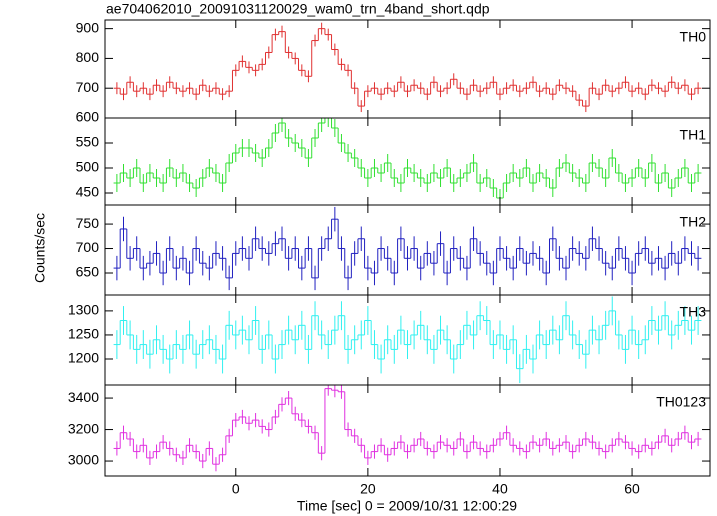 Image resolution: width=717 pixels, height=516 pixels. What do you see at coordinates (88, 57) in the screenshot?
I see `y-tick-label: 800` at bounding box center [88, 57].